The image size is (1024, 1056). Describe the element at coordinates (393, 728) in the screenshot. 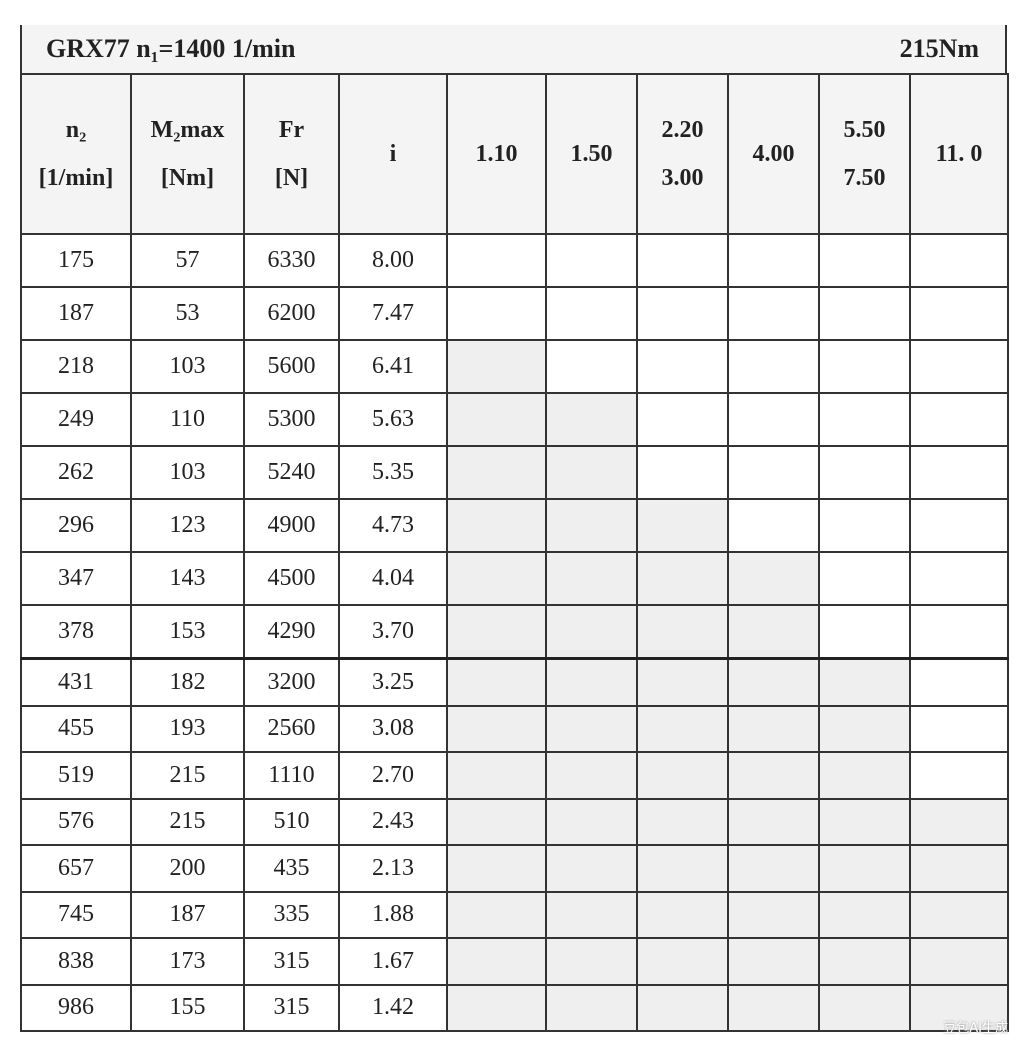

I see `cell-i: 3.08` at that location.